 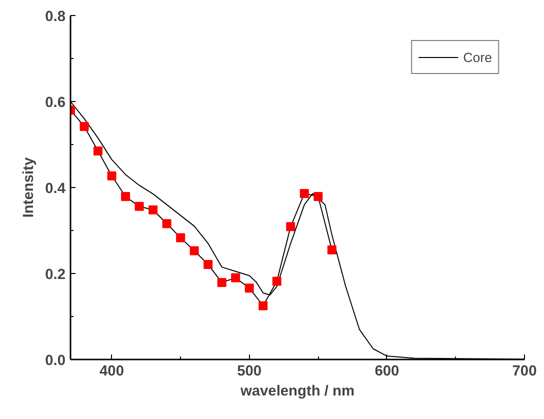 I want to click on x-tick-label: 700, so click(x=524, y=372).